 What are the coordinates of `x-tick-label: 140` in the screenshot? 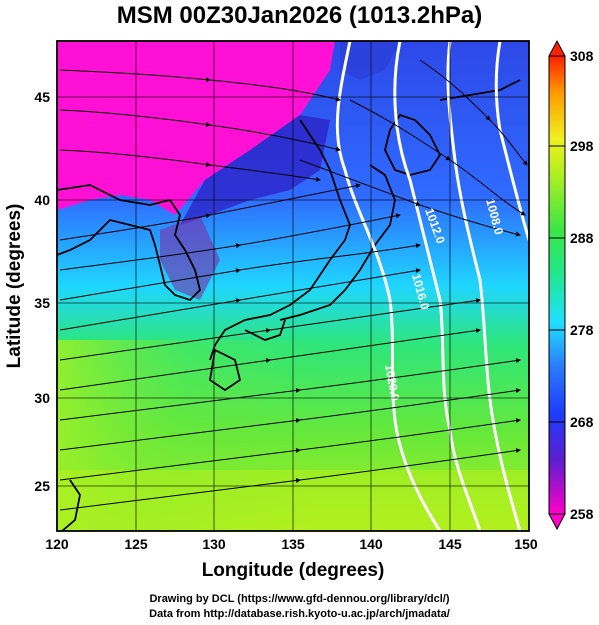 It's located at (371, 544).